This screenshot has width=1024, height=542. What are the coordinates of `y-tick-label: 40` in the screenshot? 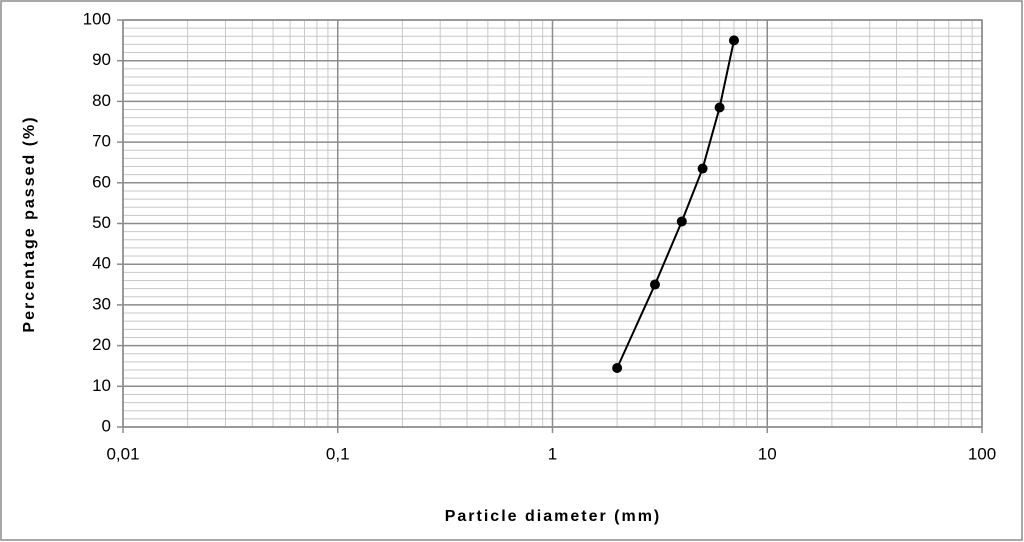 It's located at (101, 263).